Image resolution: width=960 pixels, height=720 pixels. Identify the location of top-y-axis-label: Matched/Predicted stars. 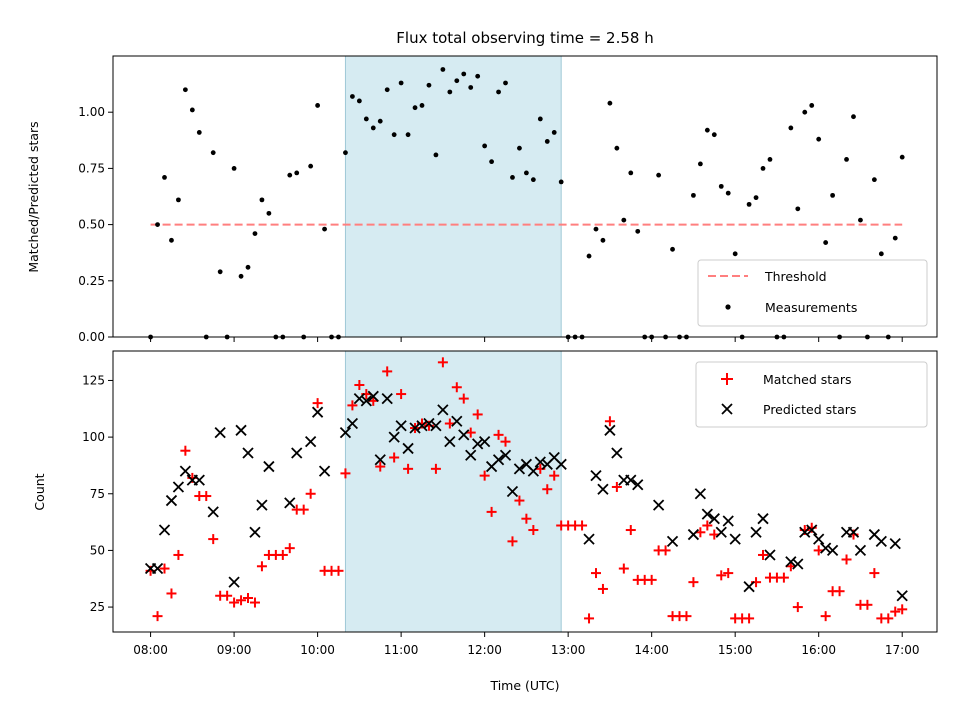
(33, 196).